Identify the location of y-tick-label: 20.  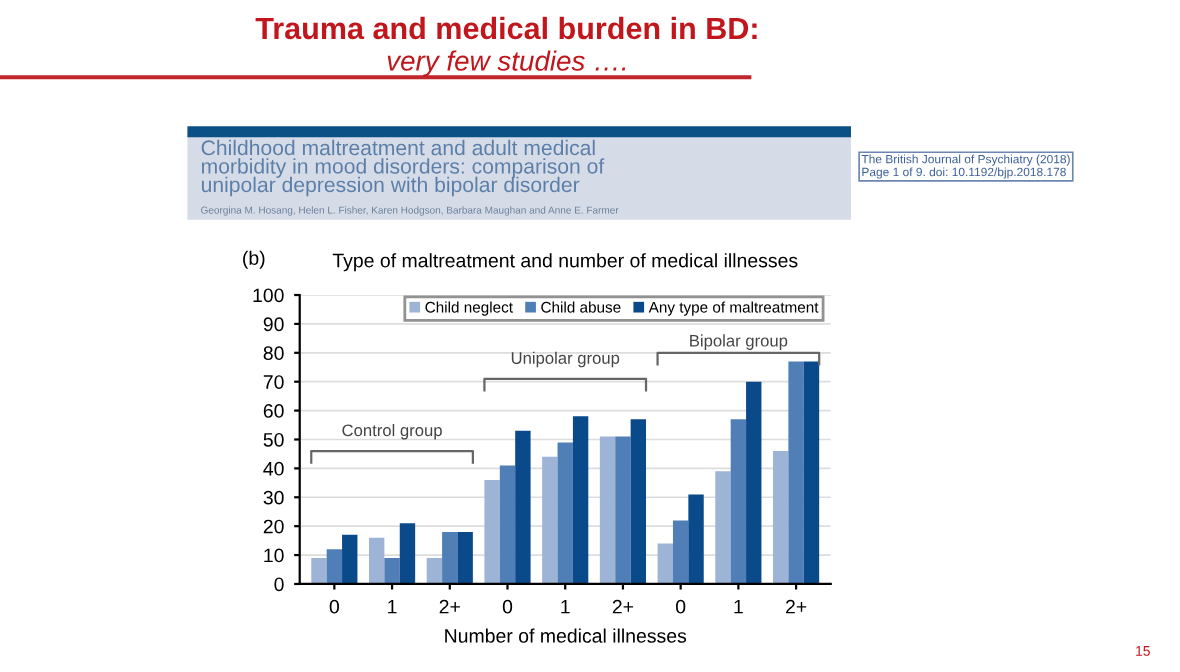
(273, 526).